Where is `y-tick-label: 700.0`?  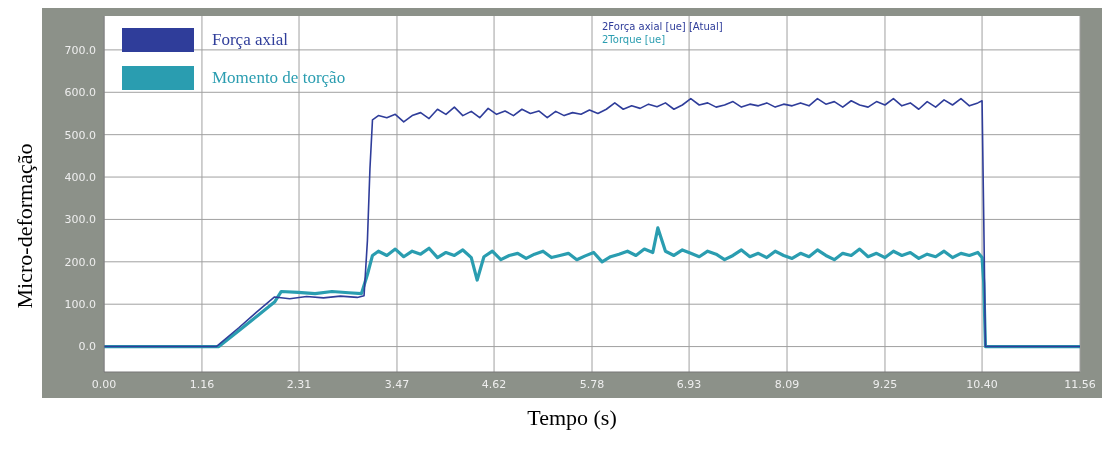 y-tick-label: 700.0 is located at coordinates (80, 50).